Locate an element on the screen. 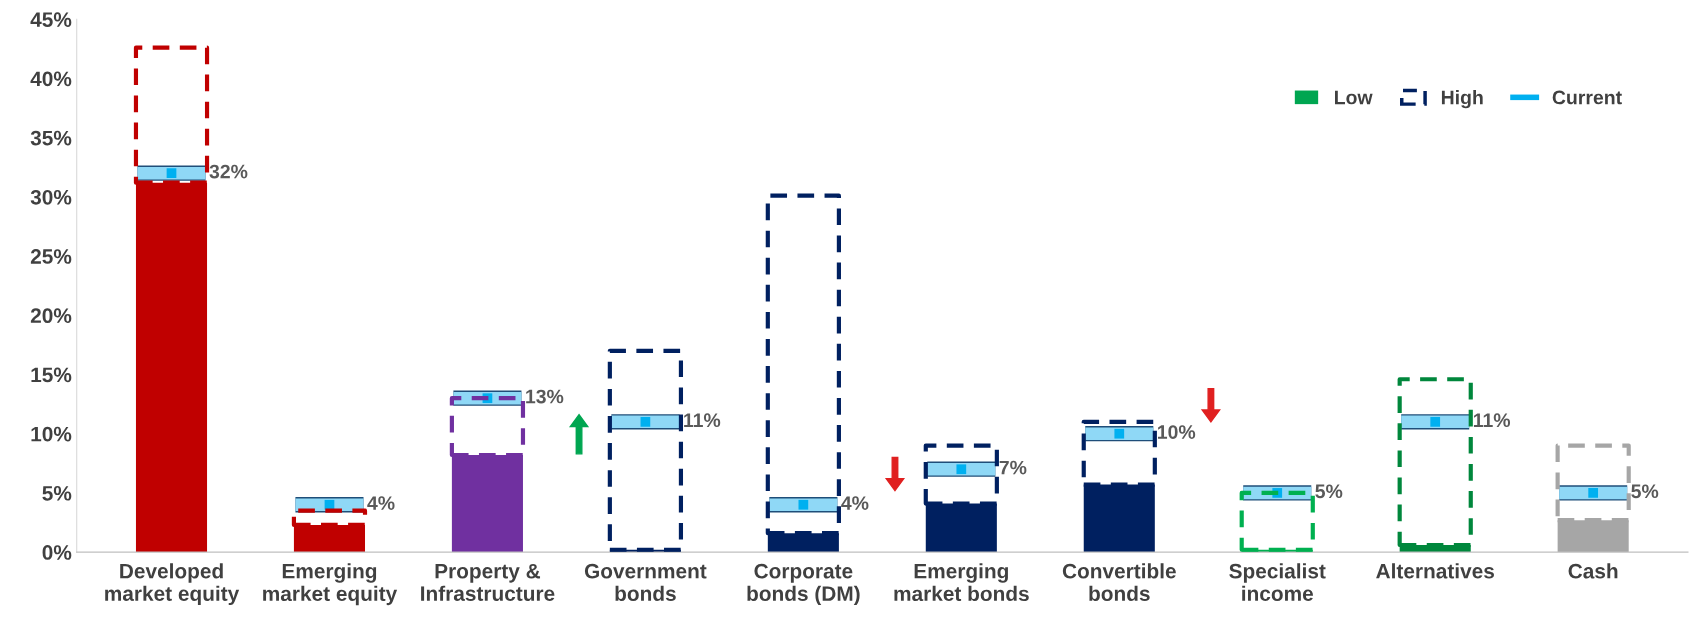  x-tick-label: Alternatives is located at coordinates (1435, 571).